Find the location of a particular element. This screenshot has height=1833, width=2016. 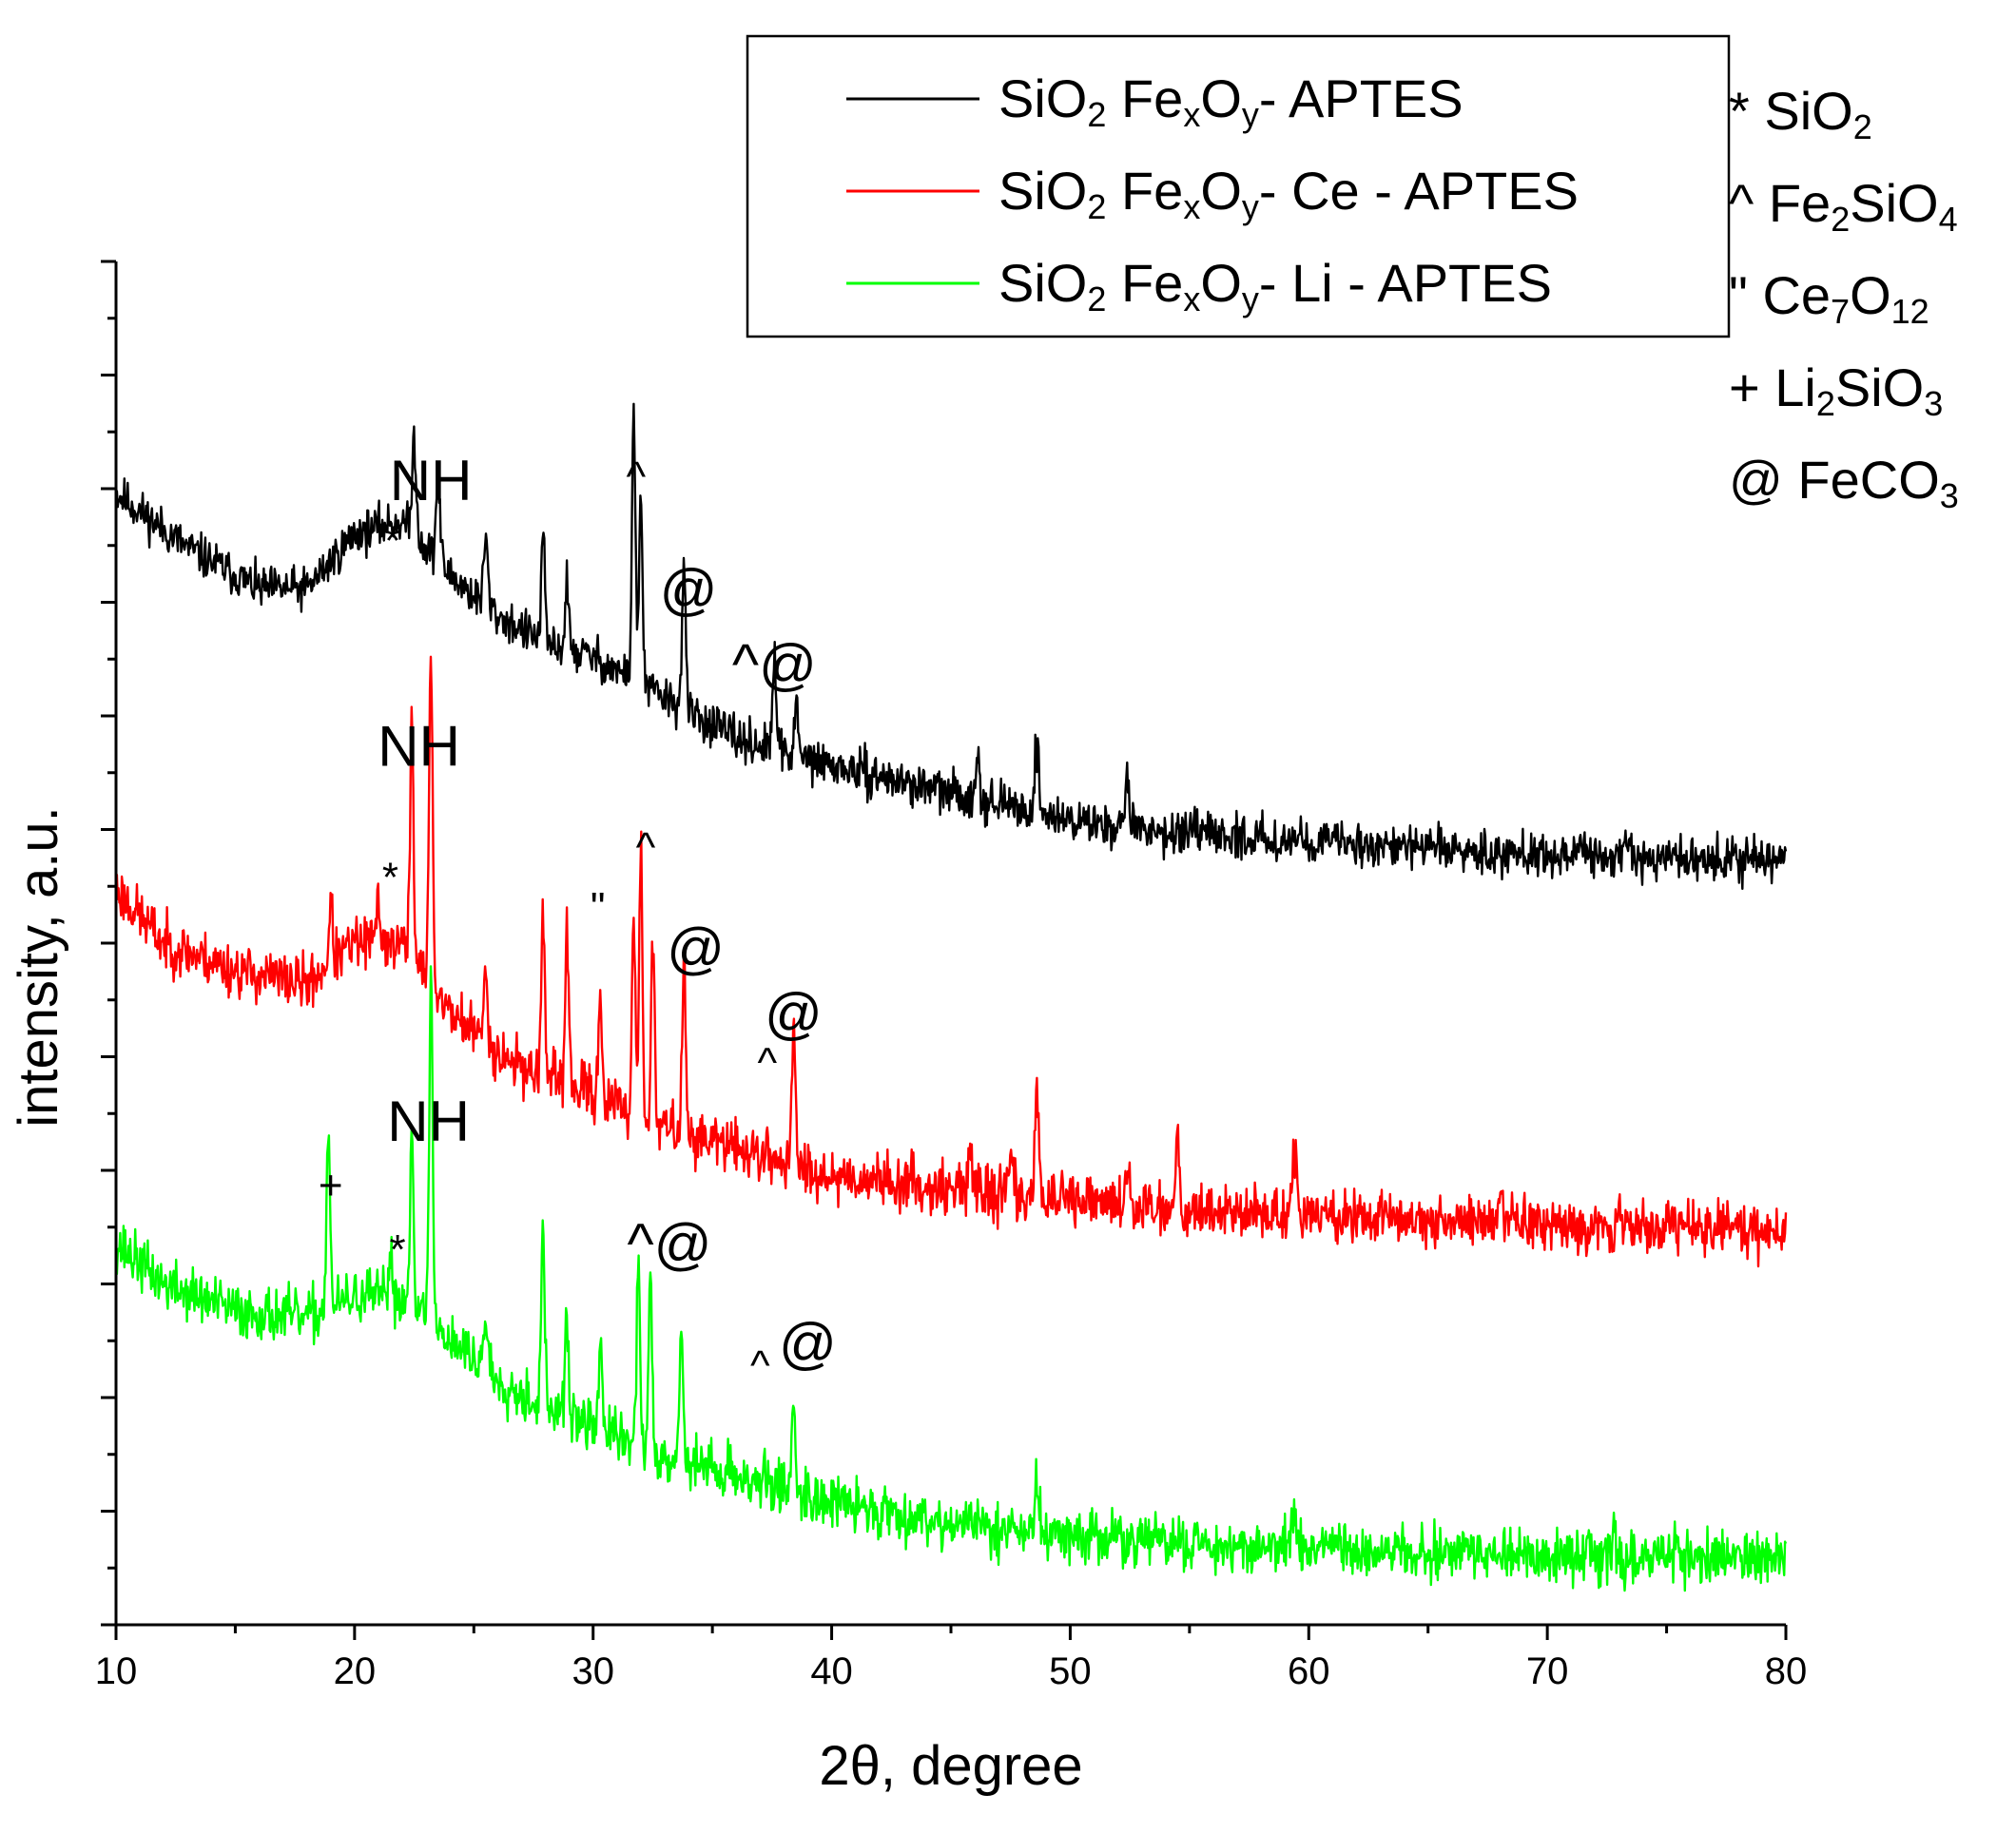

legend-label-1: SiO2 FexOy- APTES is located at coordinates (1231, 101).